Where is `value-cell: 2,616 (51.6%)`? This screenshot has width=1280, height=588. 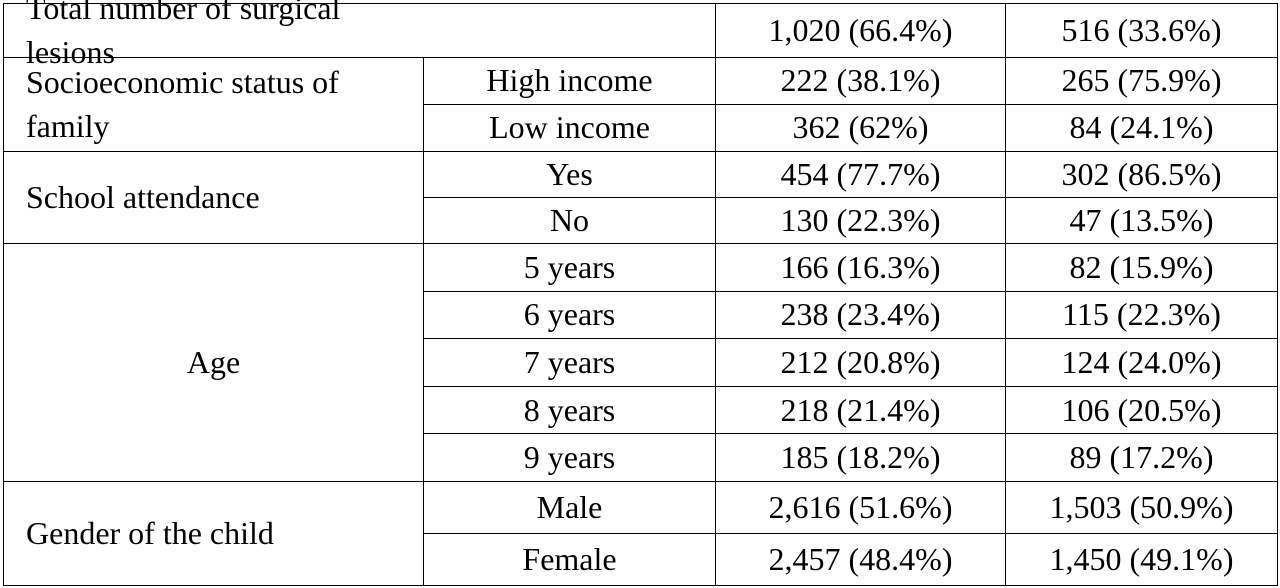
value-cell: 2,616 (51.6%) is located at coordinates (860, 507).